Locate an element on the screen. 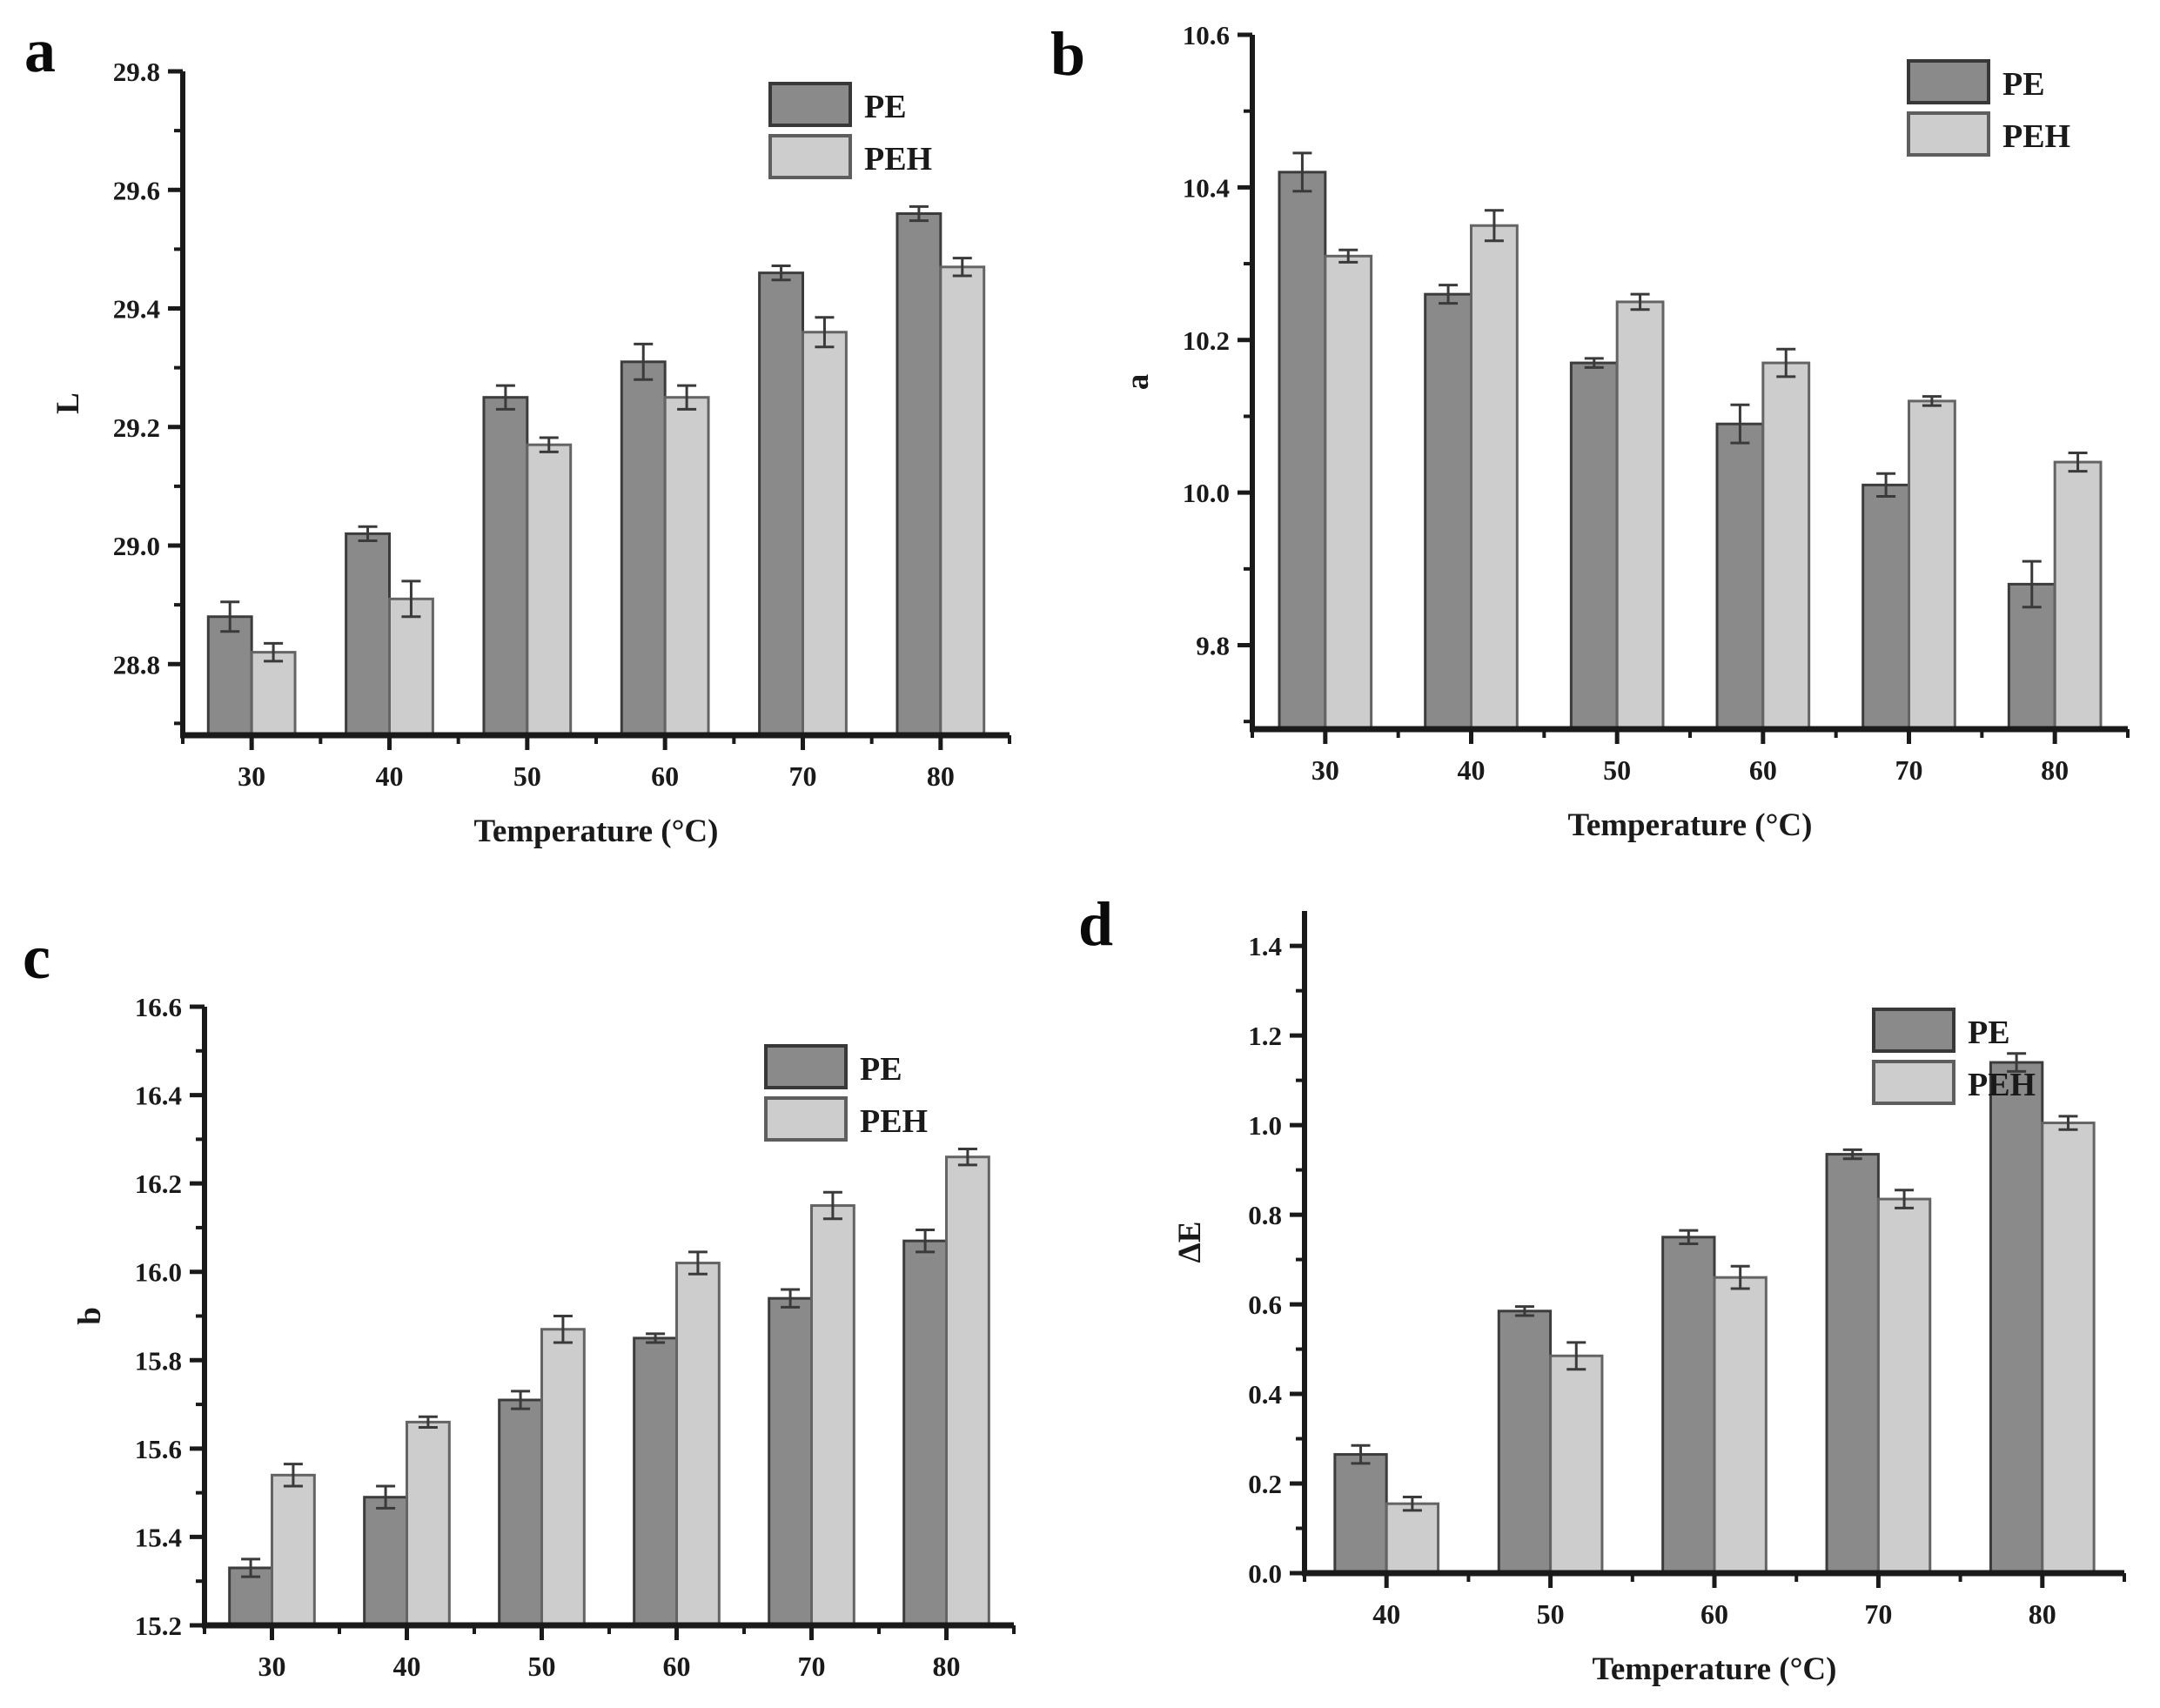  y-tick-label: 10.4 is located at coordinates (1206, 188).